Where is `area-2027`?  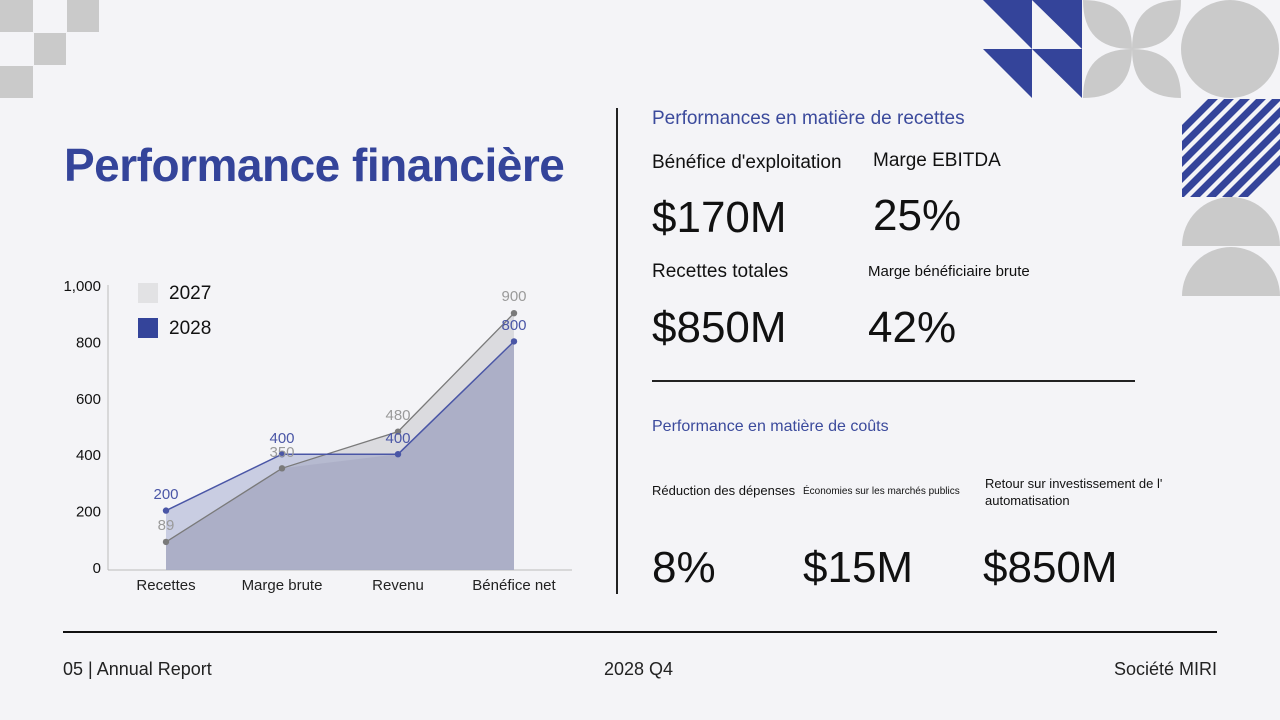
area-2027 is located at coordinates (340, 441).